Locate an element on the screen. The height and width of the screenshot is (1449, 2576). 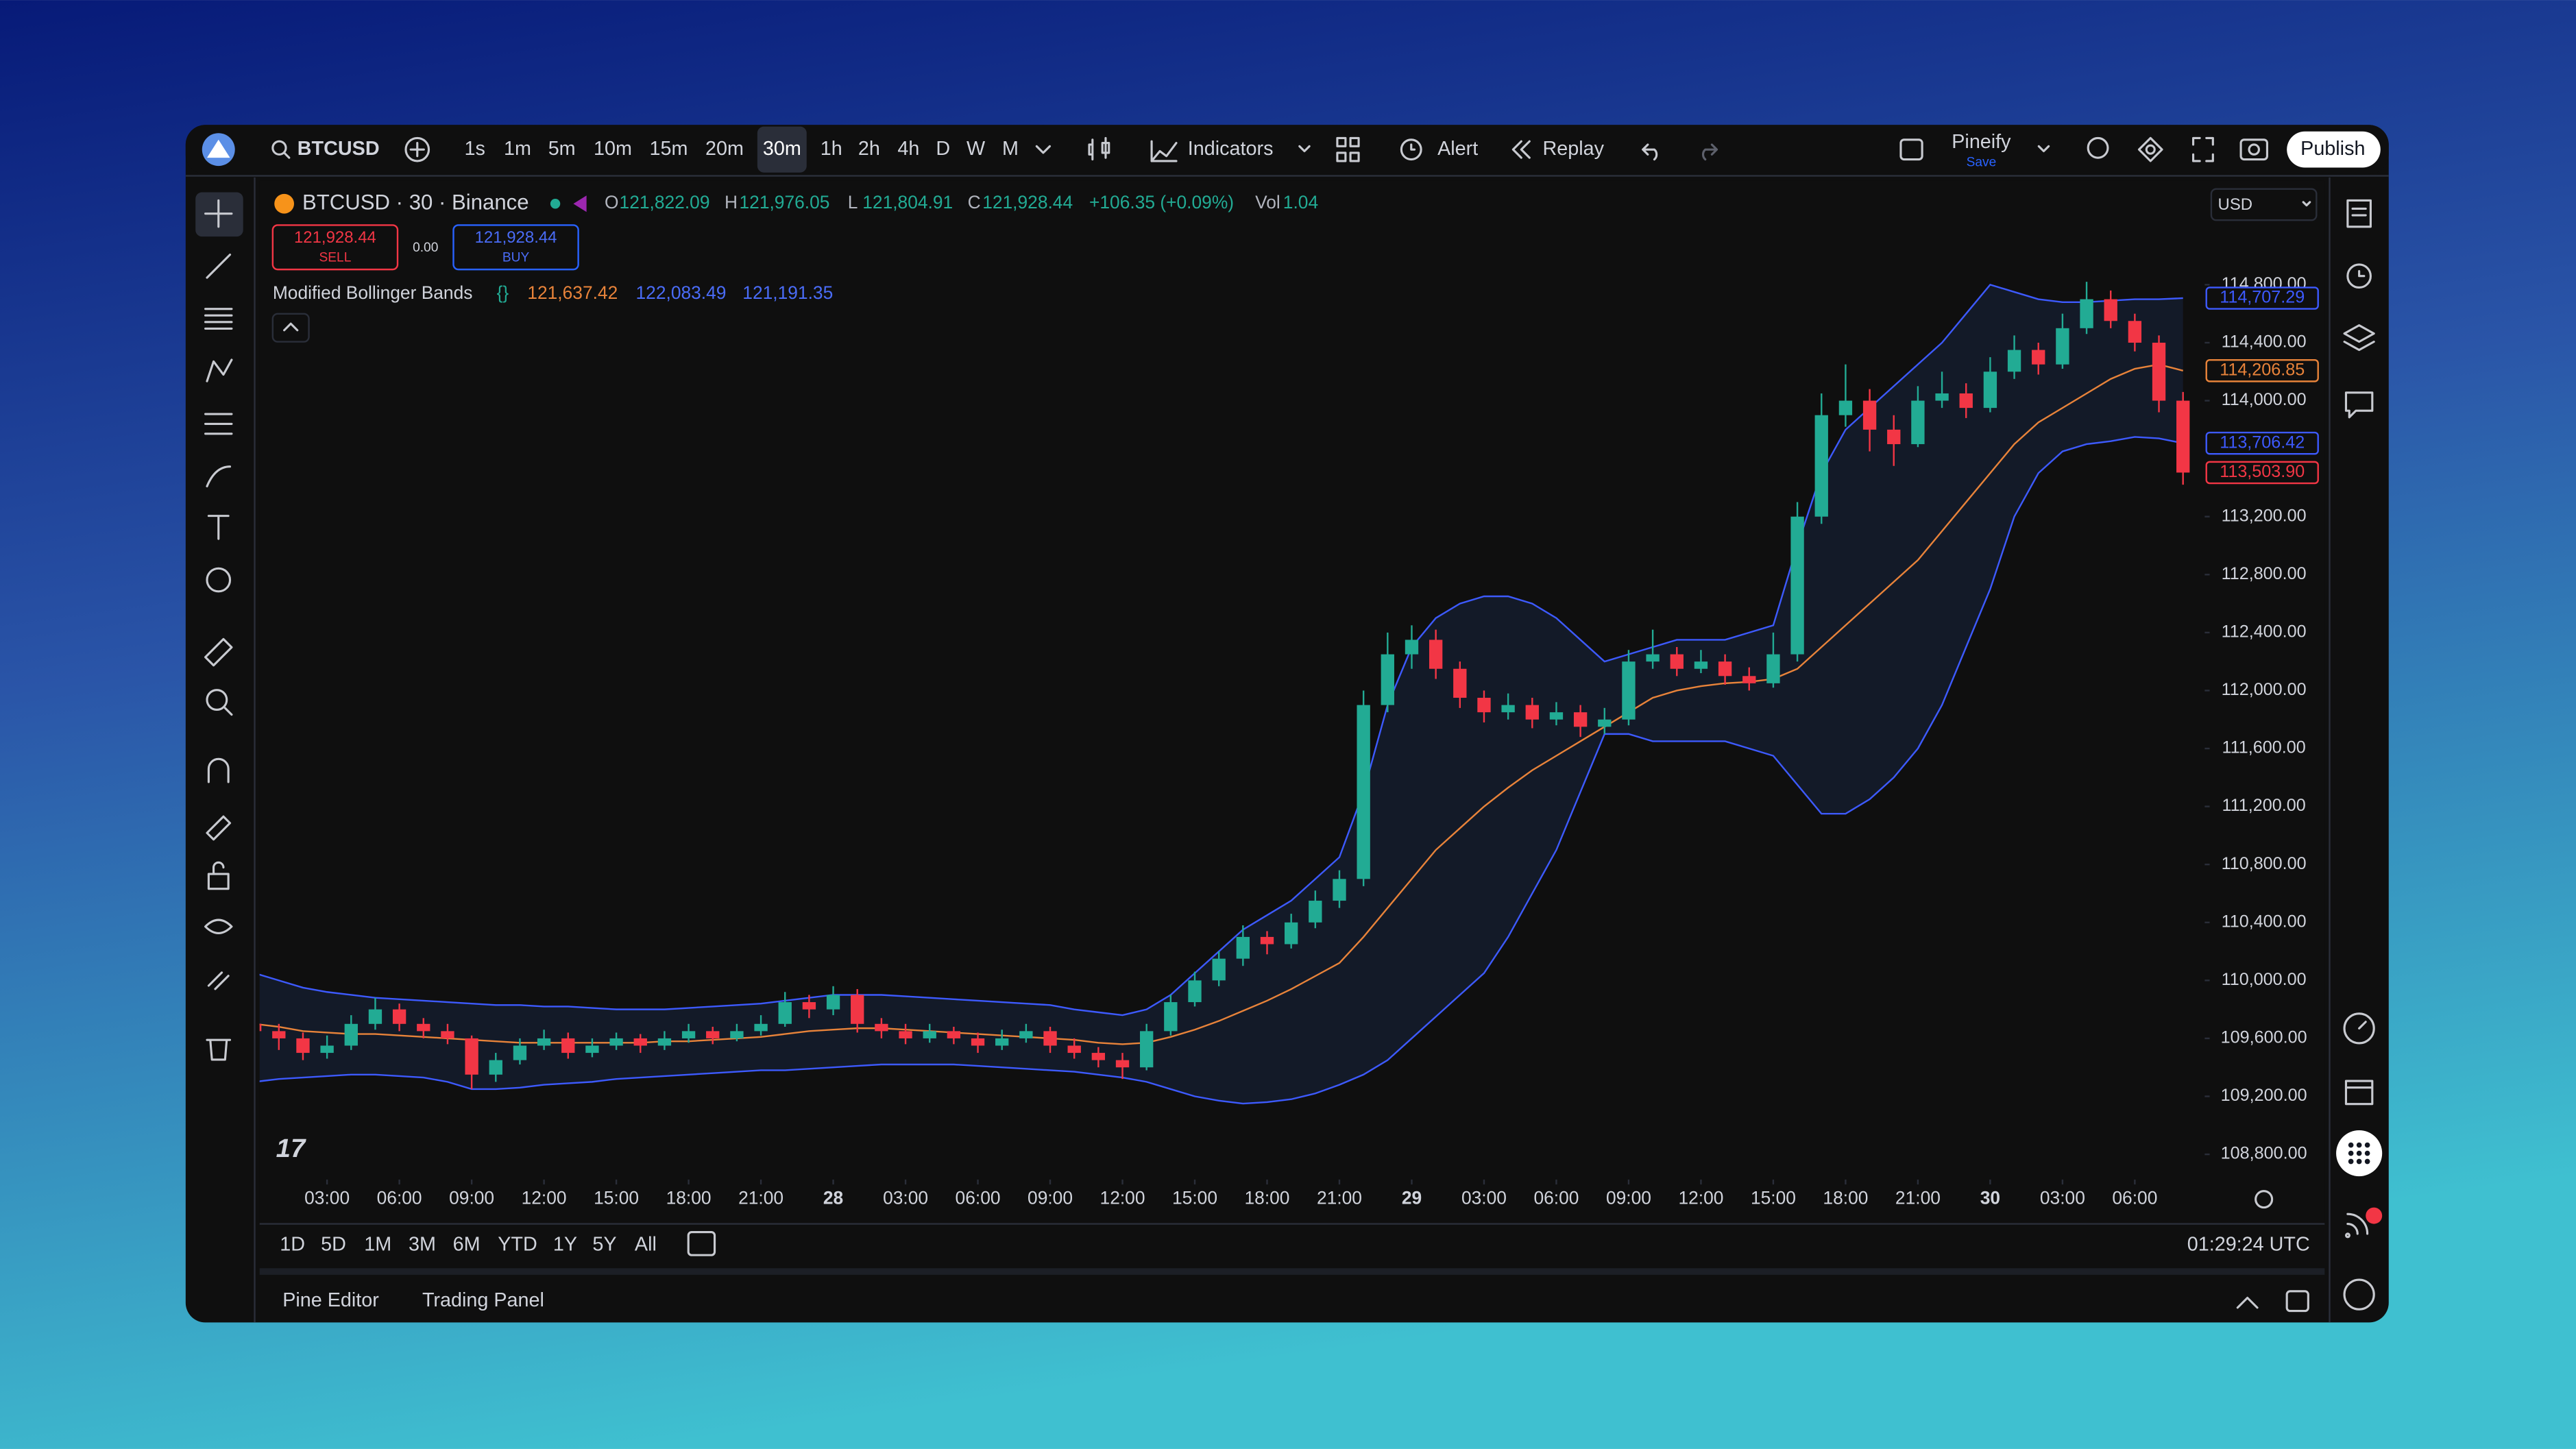
range-button: 1M is located at coordinates (377, 1244).